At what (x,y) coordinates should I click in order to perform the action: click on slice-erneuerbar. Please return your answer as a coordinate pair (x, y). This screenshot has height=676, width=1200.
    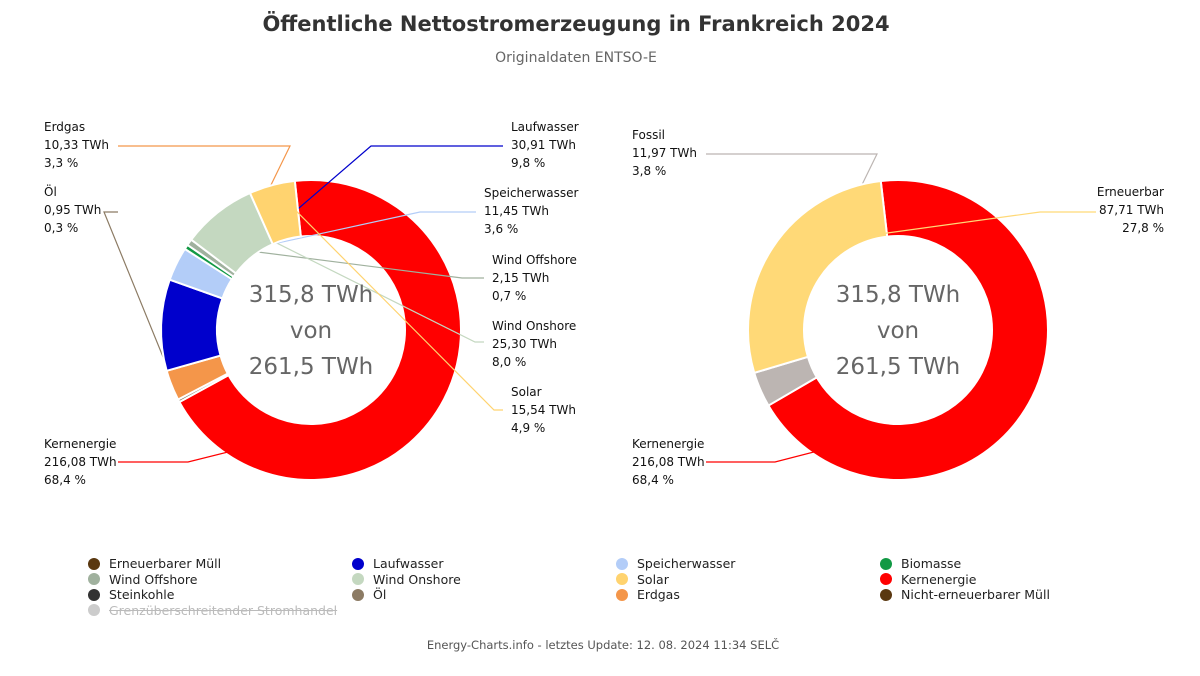
    Looking at the image, I should click on (818, 277).